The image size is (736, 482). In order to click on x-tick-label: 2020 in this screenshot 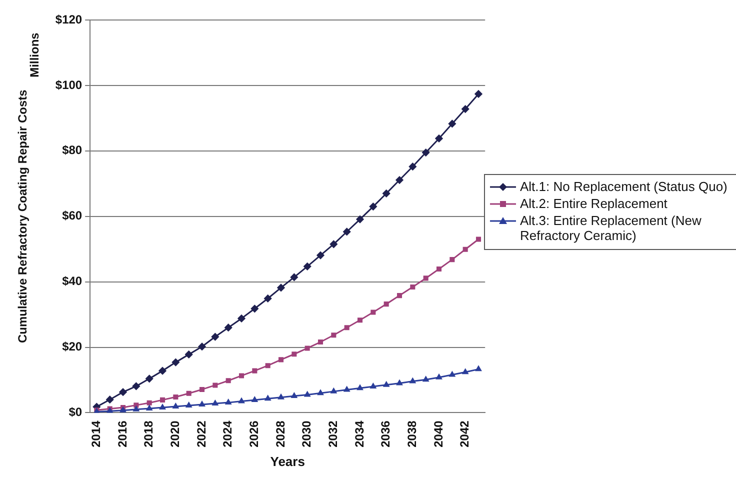, I will do `click(175, 434)`.